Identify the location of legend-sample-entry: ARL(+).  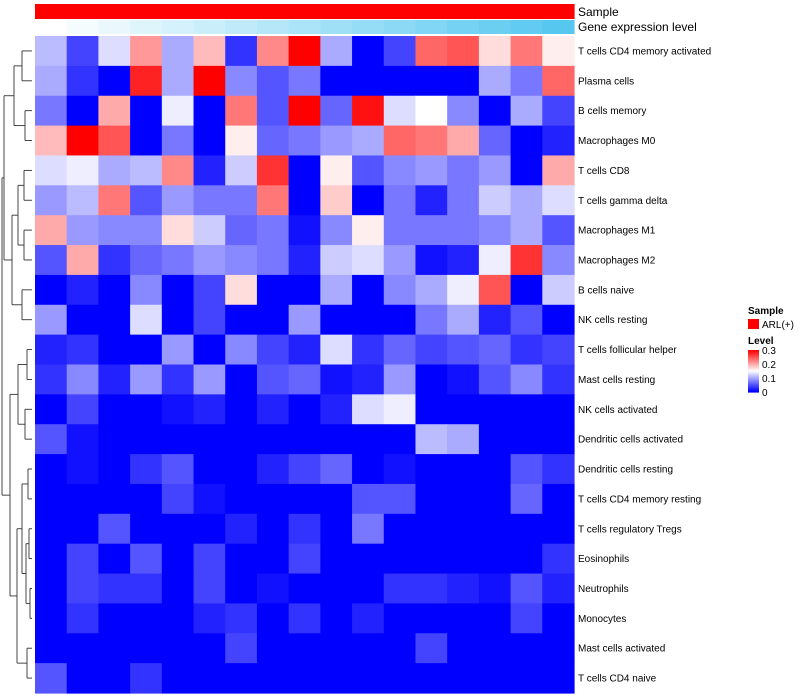
(778, 325).